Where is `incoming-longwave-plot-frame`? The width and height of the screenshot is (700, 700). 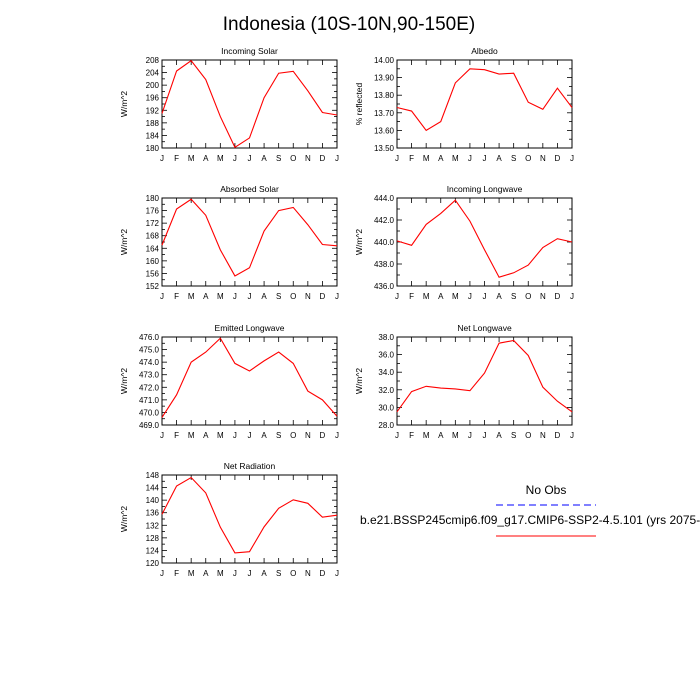
incoming-longwave-plot-frame is located at coordinates (484, 242).